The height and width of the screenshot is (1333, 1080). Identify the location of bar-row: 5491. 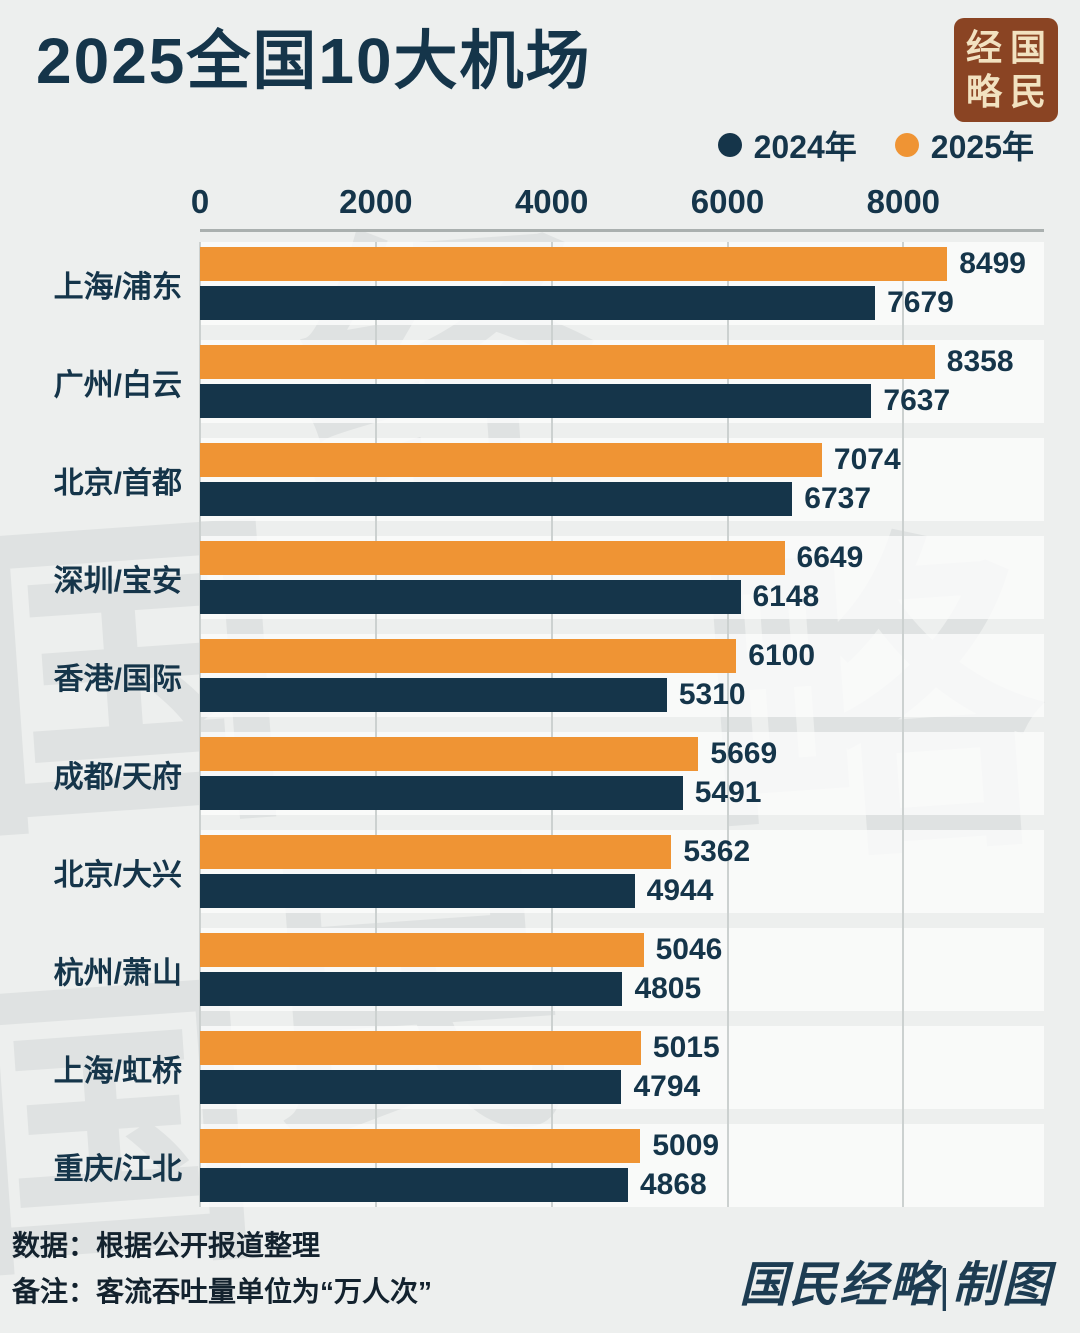
(622, 793).